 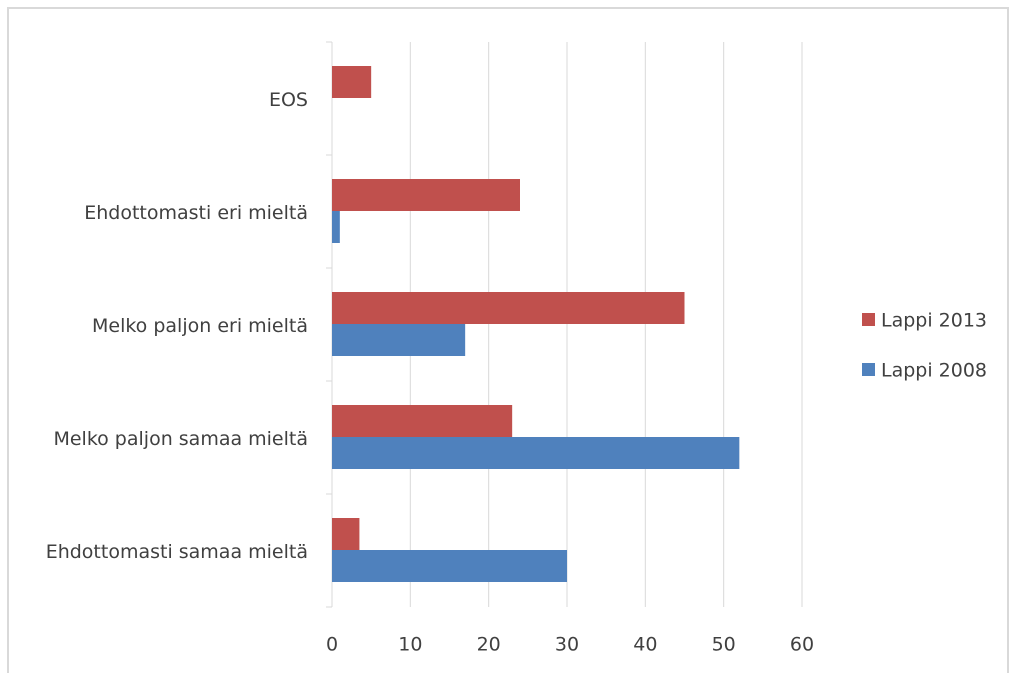 I want to click on x-tick-label: 60, so click(x=802, y=645).